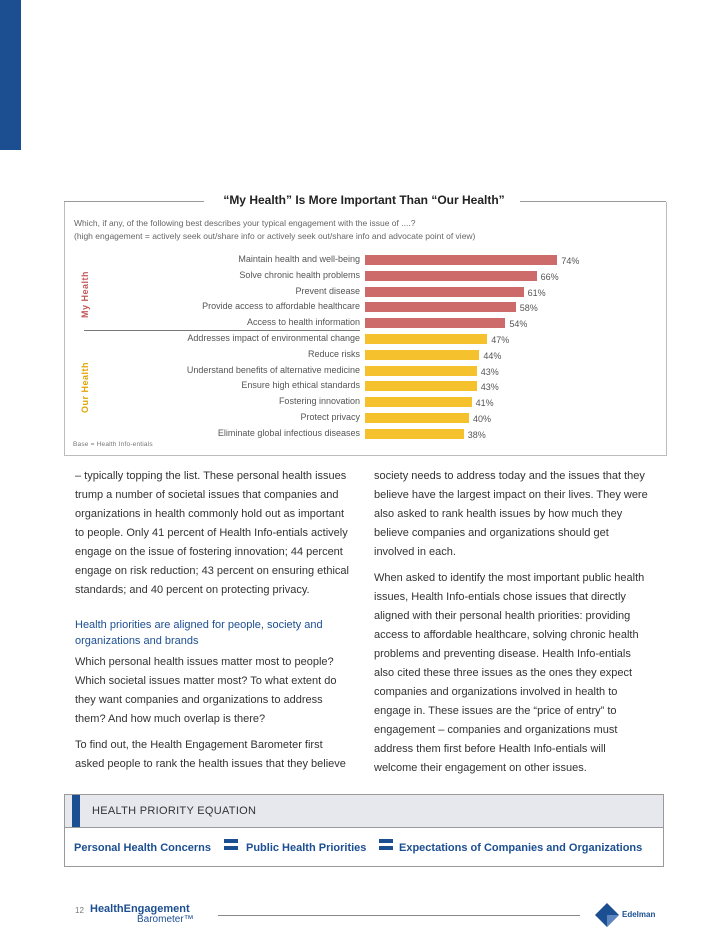 This screenshot has width=728, height=942. I want to click on category-label: Reduce risks, so click(333, 354).